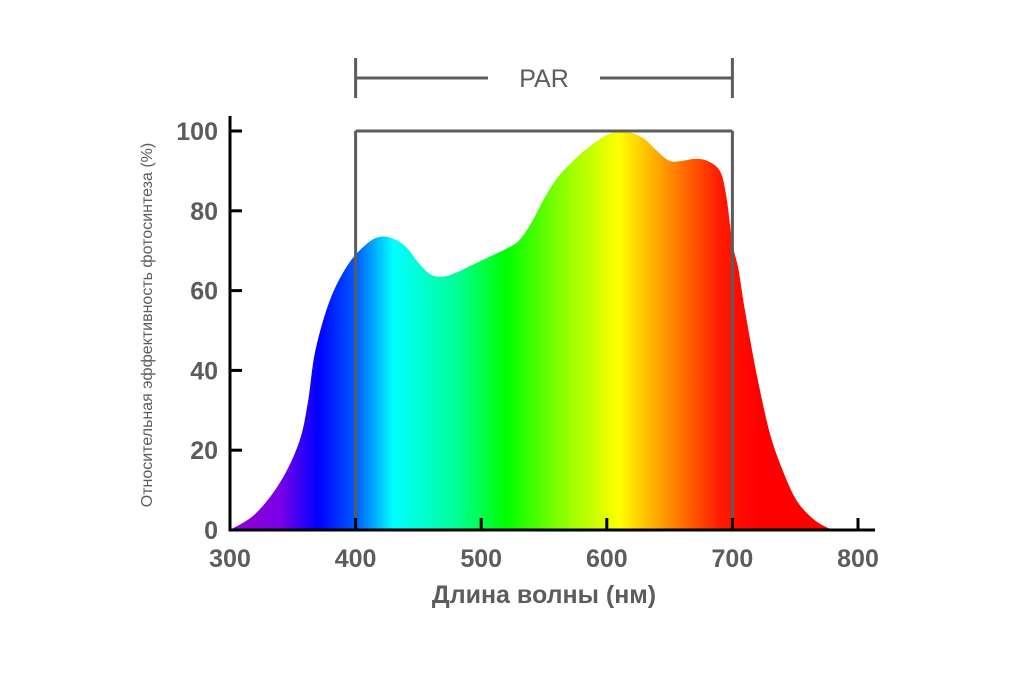 This screenshot has height=684, width=1024. Describe the element at coordinates (230, 559) in the screenshot. I see `x-tick-label-300: 300` at that location.